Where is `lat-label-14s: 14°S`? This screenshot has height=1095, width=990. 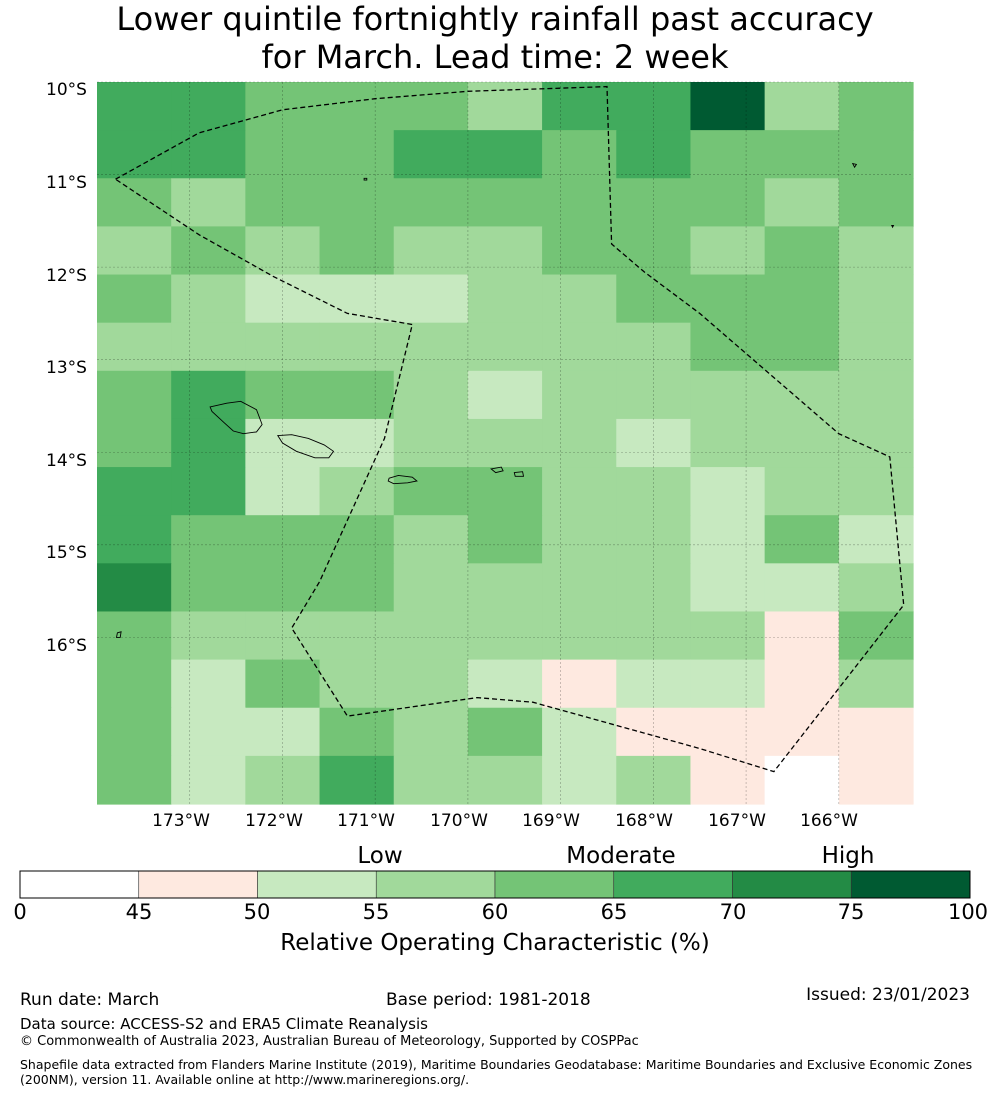
lat-label-14s: 14°S is located at coordinates (66, 461).